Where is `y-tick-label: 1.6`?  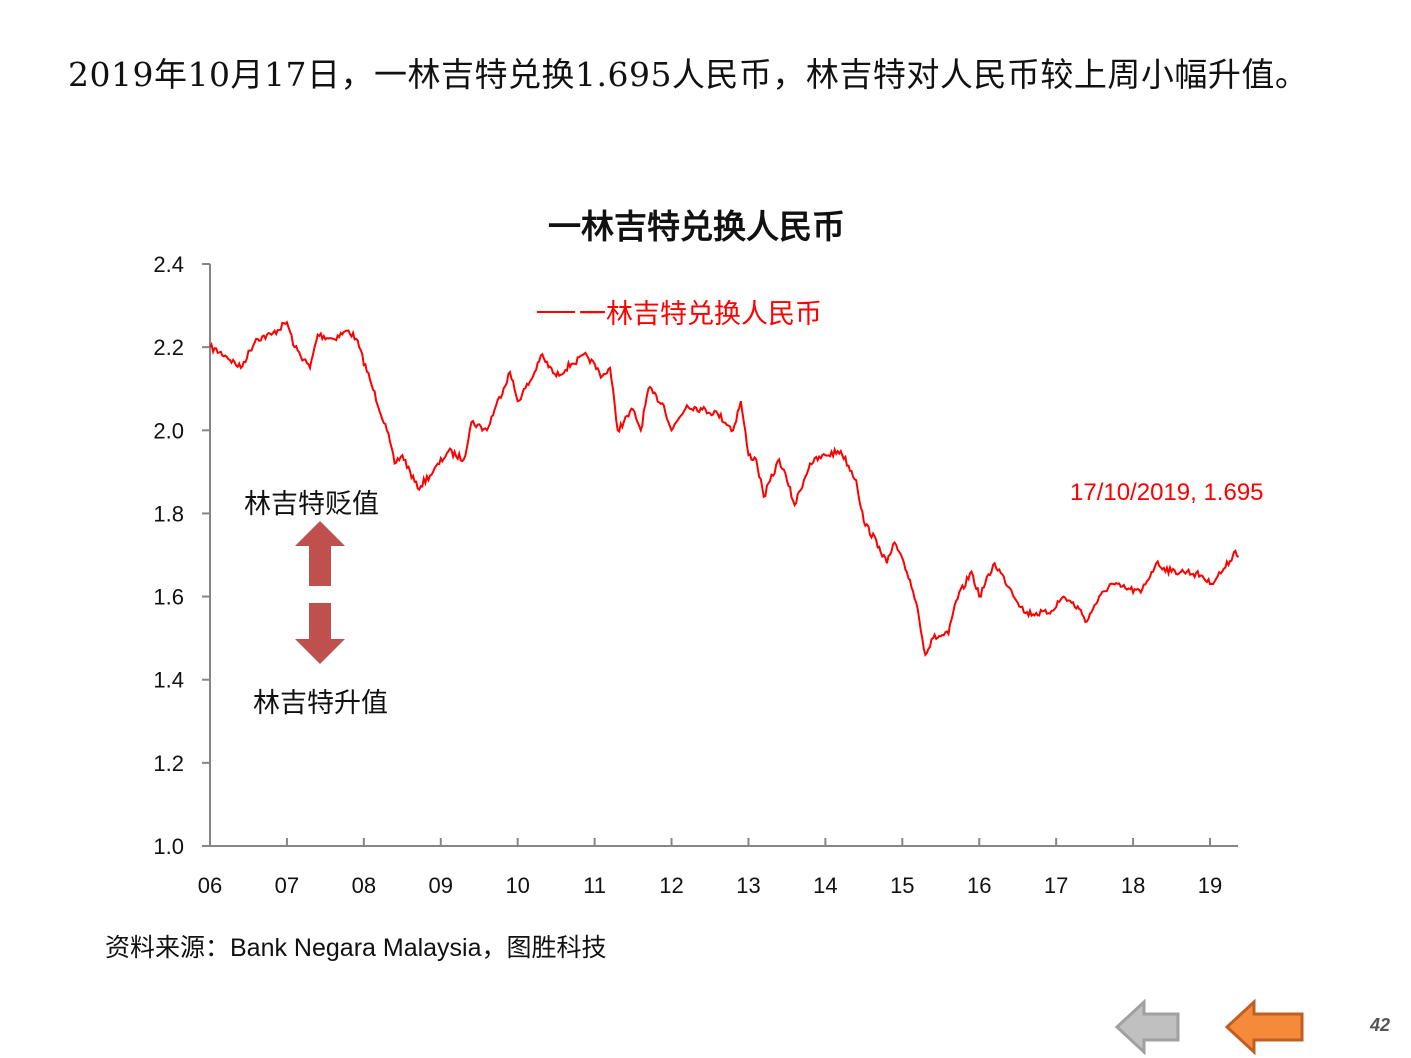 y-tick-label: 1.6 is located at coordinates (168, 597).